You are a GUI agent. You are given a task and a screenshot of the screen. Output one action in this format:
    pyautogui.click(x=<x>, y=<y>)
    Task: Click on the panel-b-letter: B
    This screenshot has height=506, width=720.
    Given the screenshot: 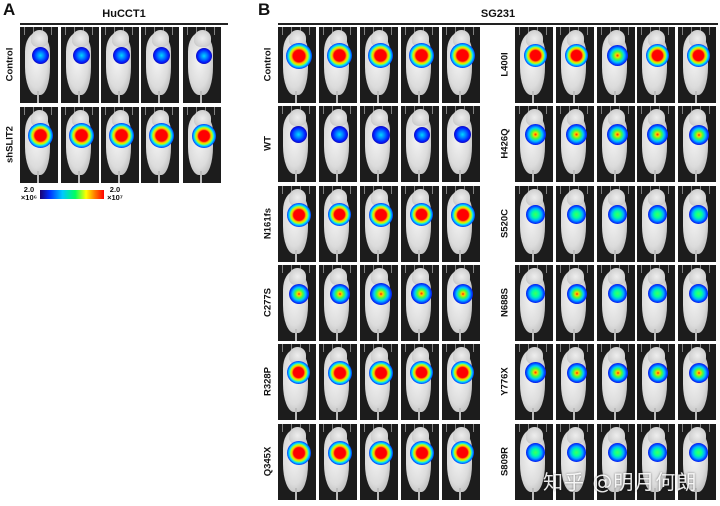 What is the action you would take?
    pyautogui.click(x=264, y=9)
    